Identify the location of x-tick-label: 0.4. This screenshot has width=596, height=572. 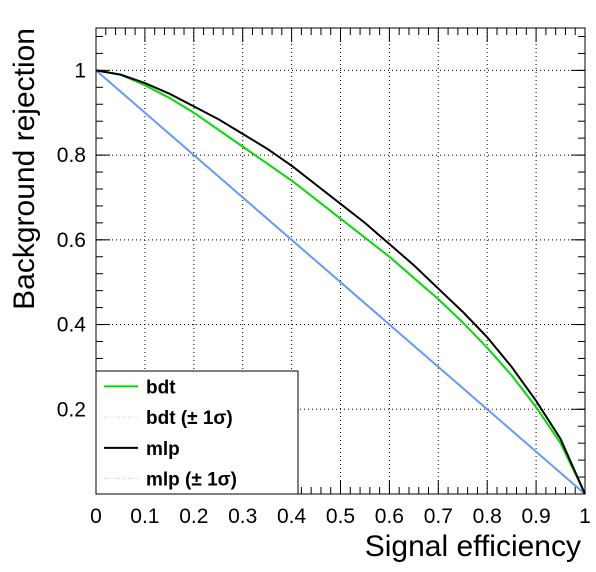
(292, 516).